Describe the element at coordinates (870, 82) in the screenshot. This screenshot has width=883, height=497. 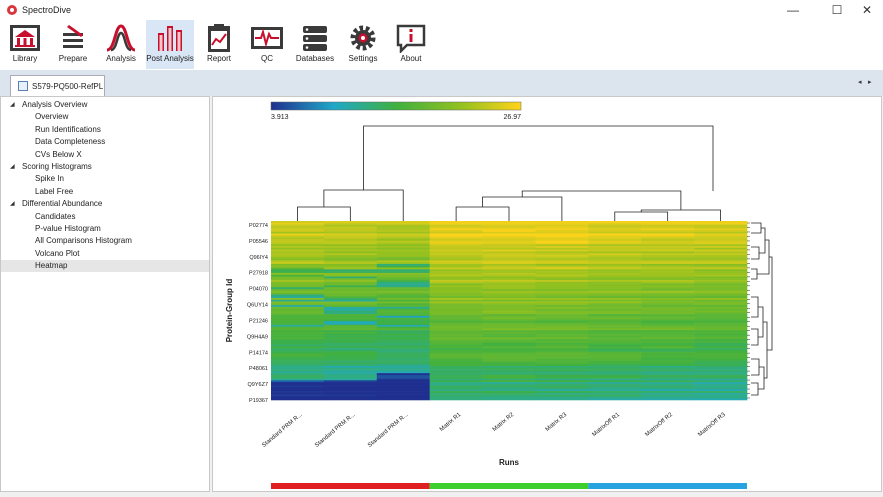
I see `tab-scroll-right-icon: ▸` at that location.